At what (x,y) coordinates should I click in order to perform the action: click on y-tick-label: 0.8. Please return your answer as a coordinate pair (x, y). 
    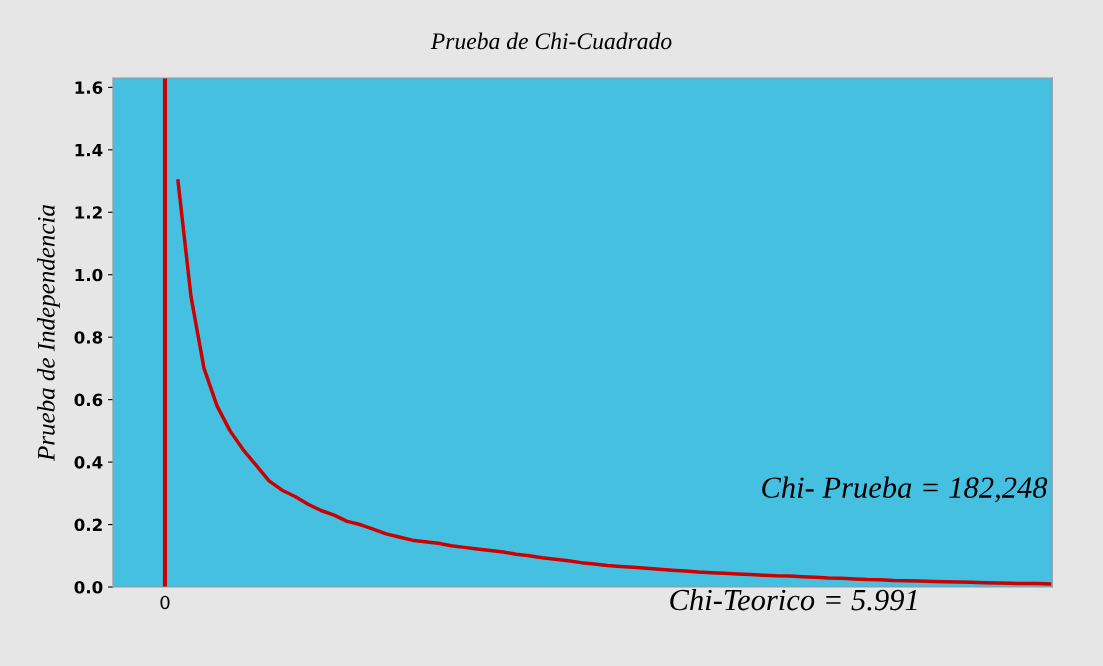
    Looking at the image, I should click on (88, 337).